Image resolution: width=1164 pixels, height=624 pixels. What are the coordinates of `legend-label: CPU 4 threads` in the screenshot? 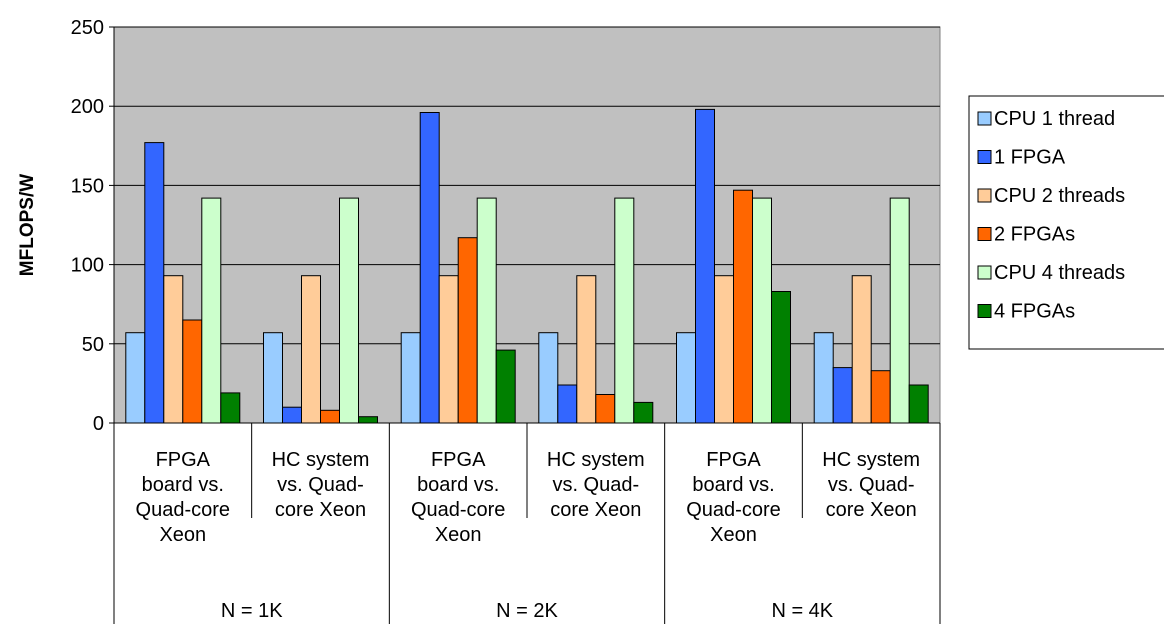 It's located at (1059, 273).